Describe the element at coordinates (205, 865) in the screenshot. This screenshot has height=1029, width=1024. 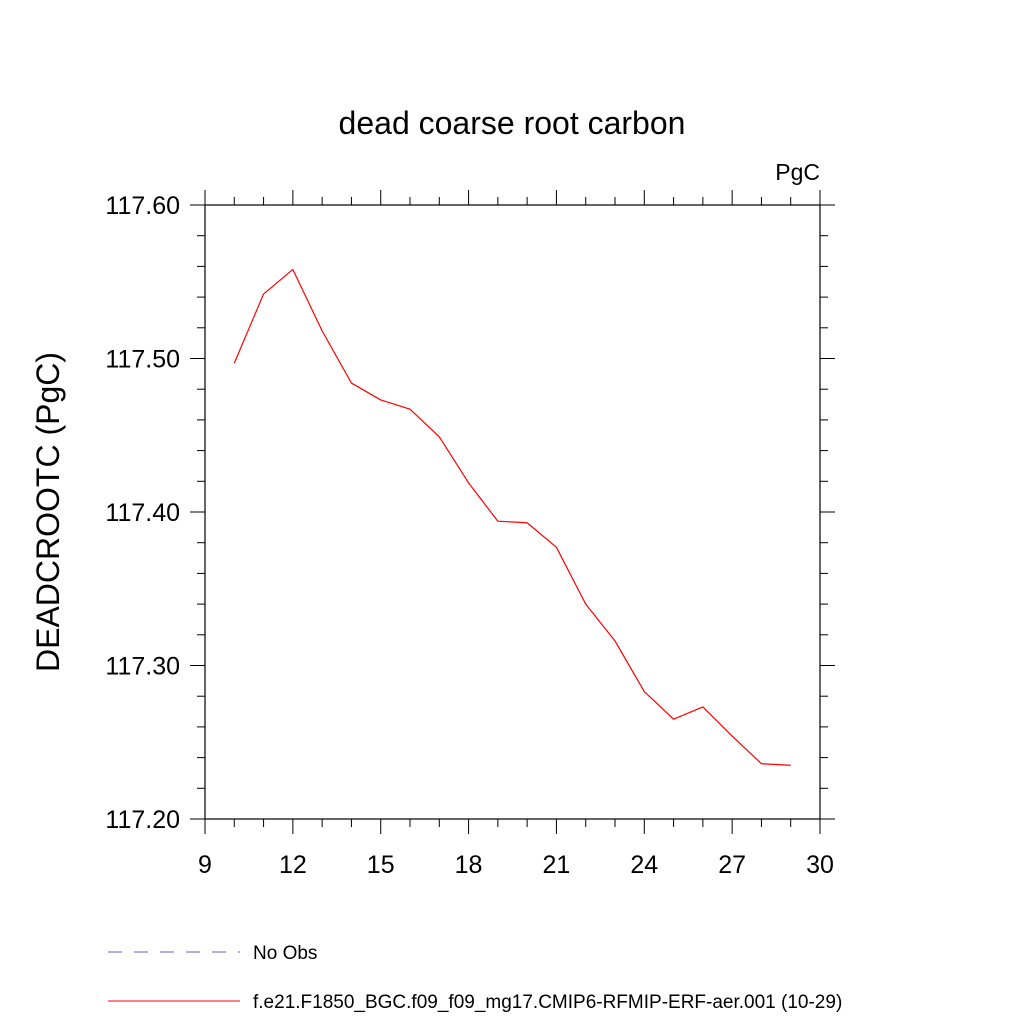
I see `x-tick-label: 9` at that location.